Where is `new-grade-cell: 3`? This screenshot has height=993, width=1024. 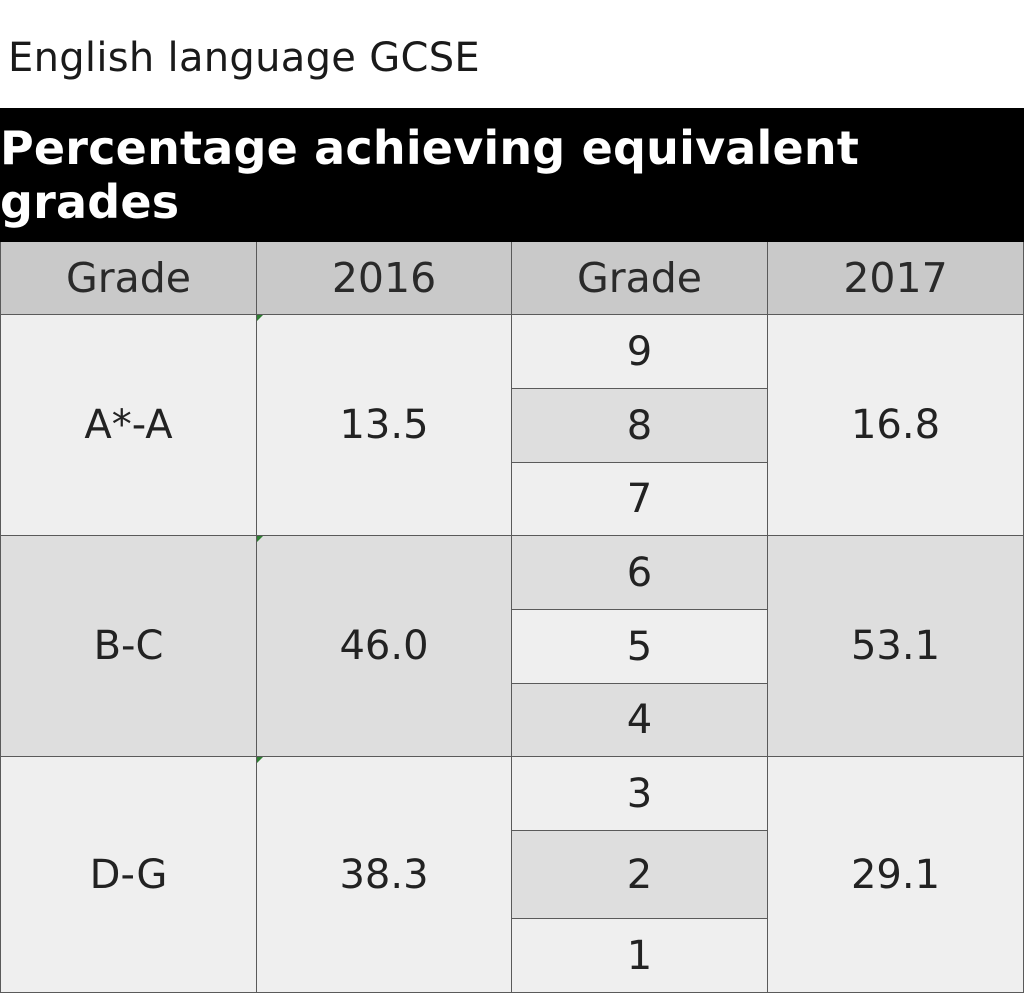
new-grade-cell: 3 is located at coordinates (640, 794).